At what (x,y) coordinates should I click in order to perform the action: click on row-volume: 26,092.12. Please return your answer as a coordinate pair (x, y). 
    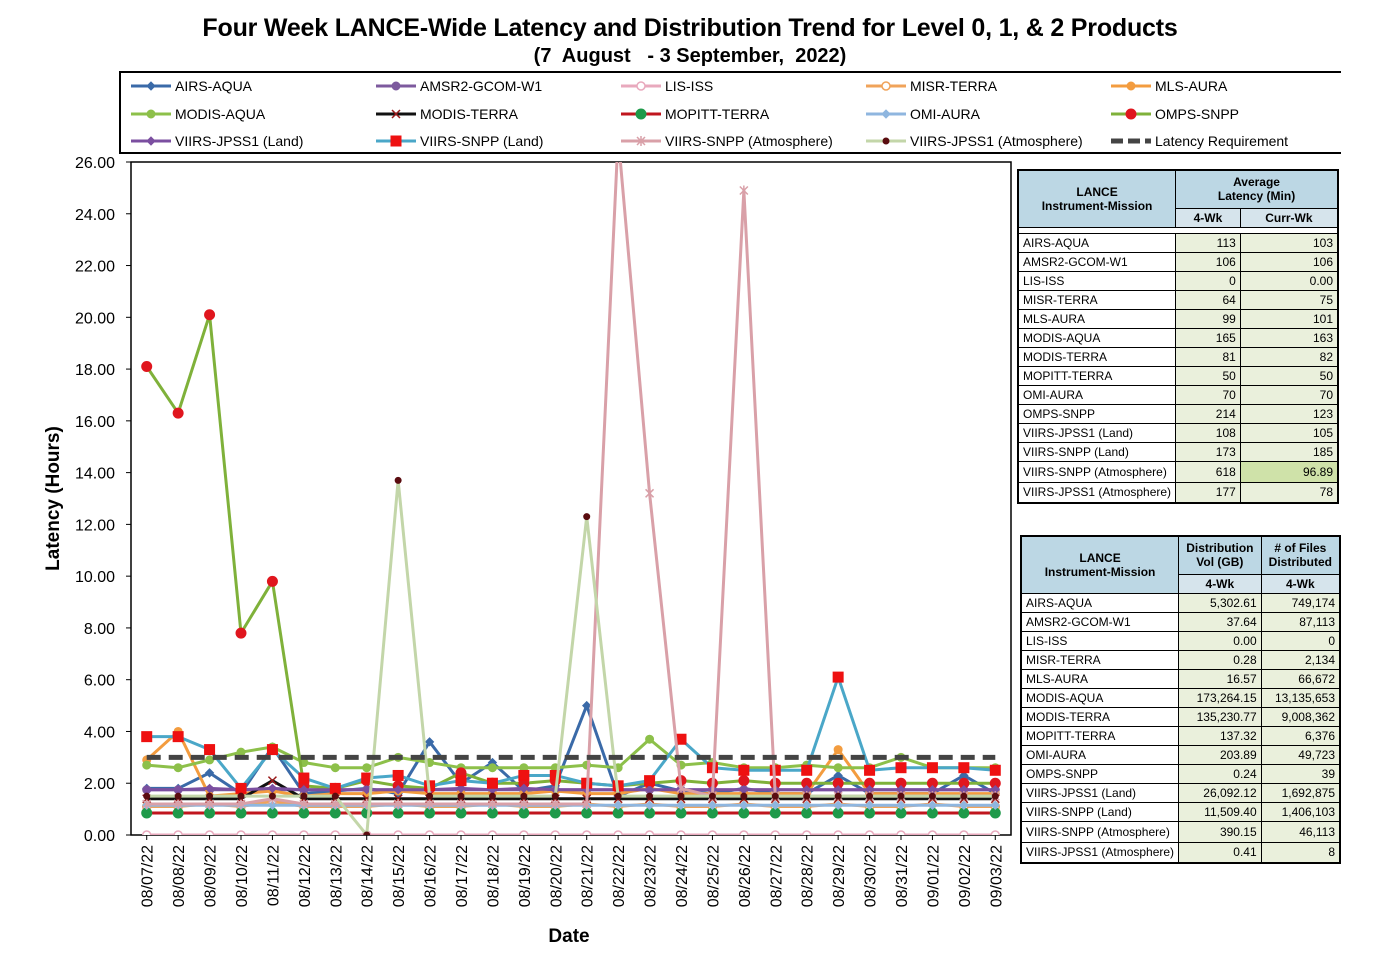
    Looking at the image, I should click on (1220, 792).